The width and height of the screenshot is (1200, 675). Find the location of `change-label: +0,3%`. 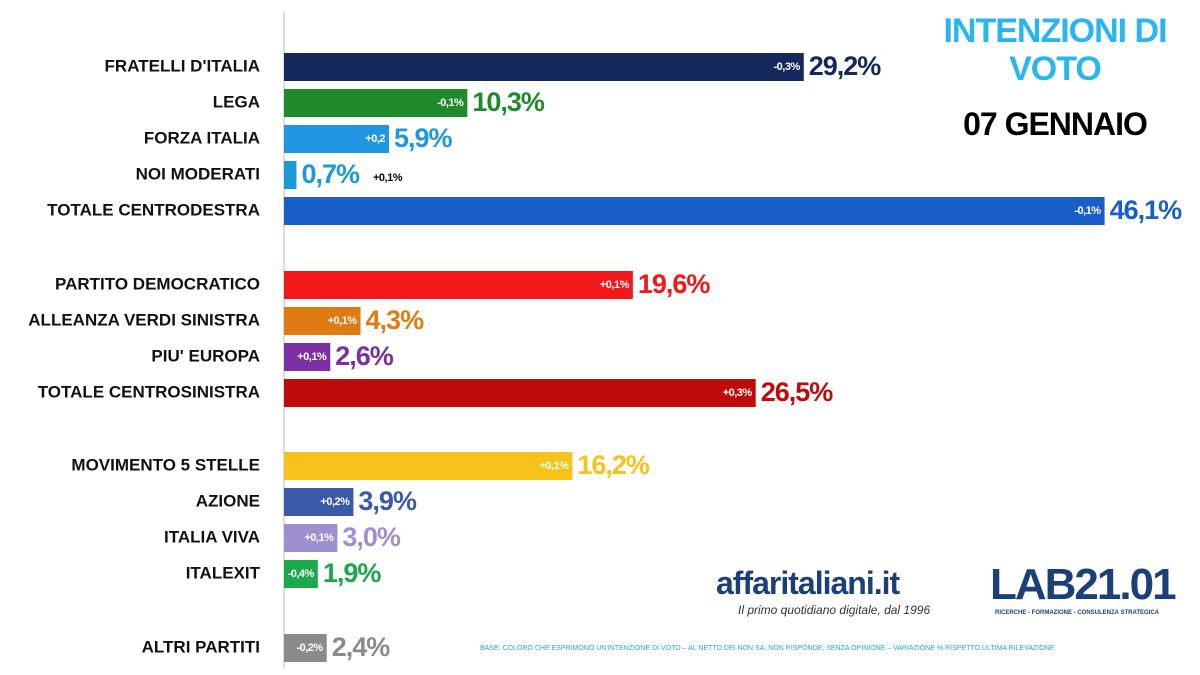

change-label: +0,3% is located at coordinates (738, 393).